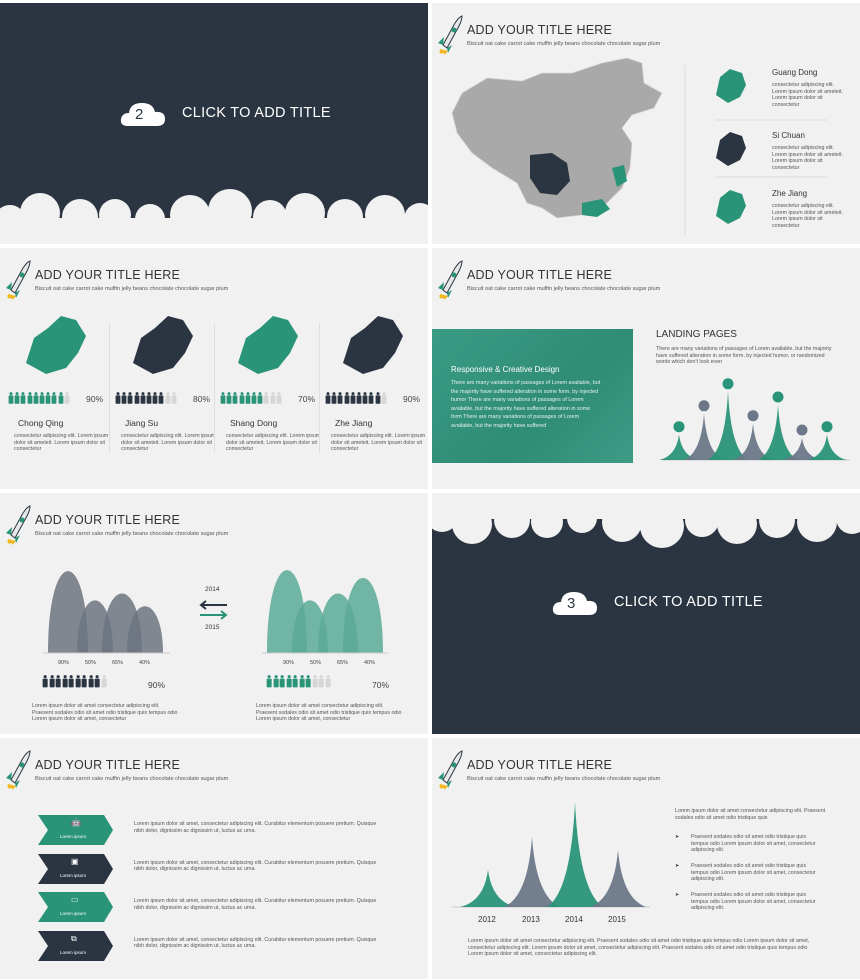  I want to click on peak-mark, so click(728, 425).